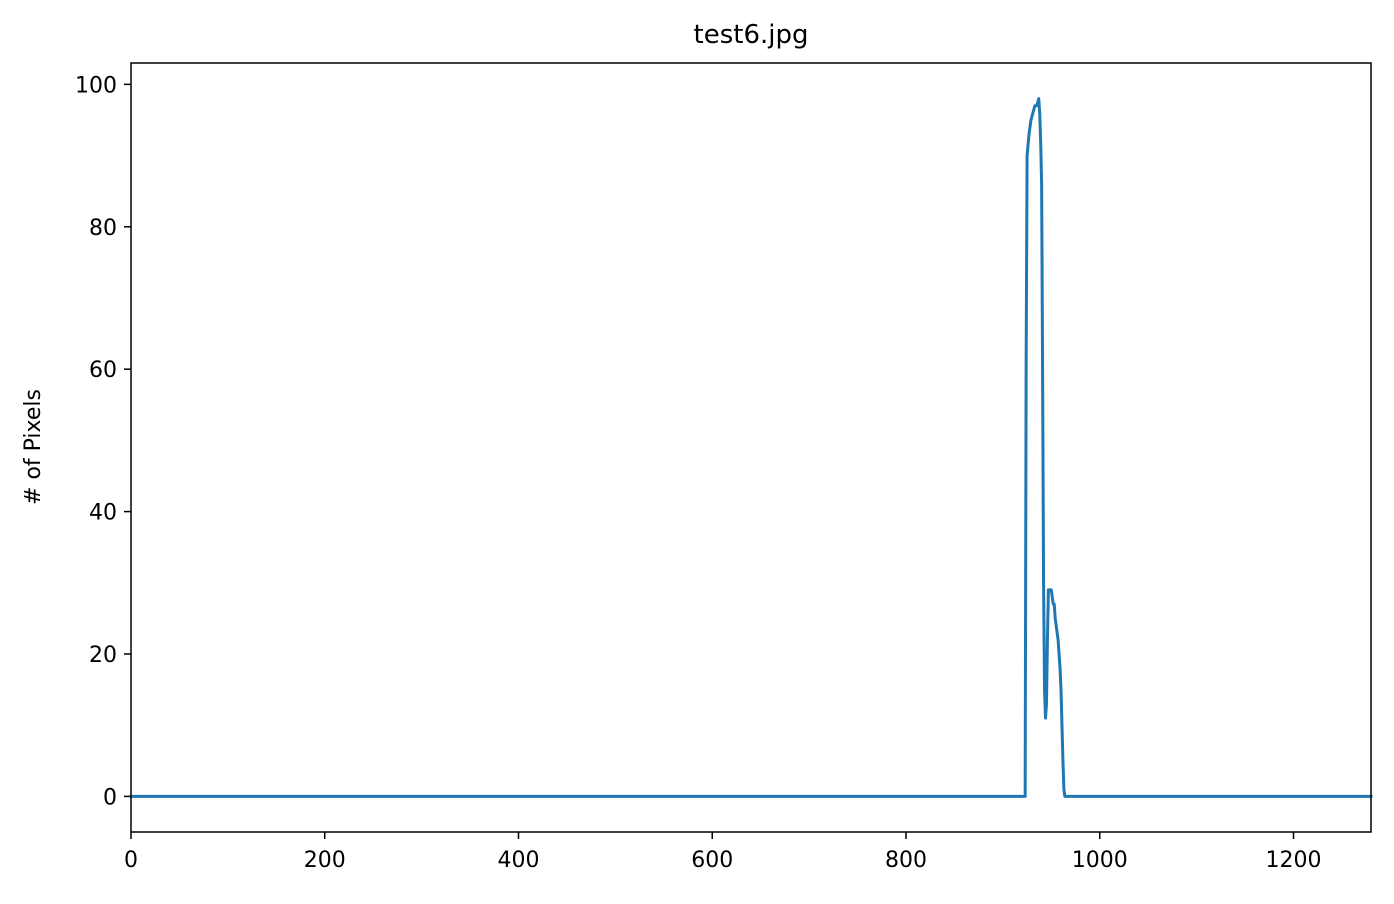  Describe the element at coordinates (96, 85) in the screenshot. I see `y-tick-label: 100` at that location.